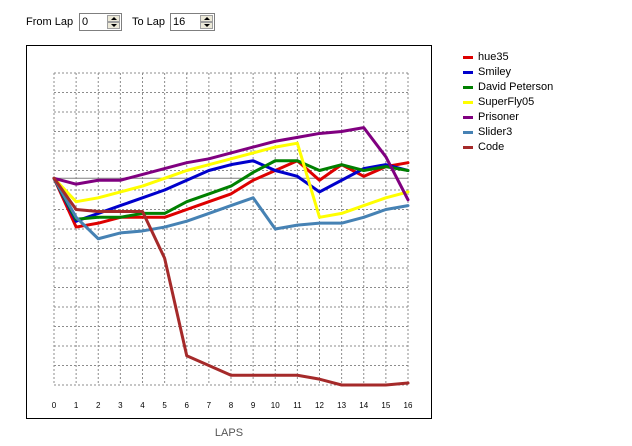 The width and height of the screenshot is (632, 446). What do you see at coordinates (385, 405) in the screenshot?
I see `x-tick-label: 15` at bounding box center [385, 405].